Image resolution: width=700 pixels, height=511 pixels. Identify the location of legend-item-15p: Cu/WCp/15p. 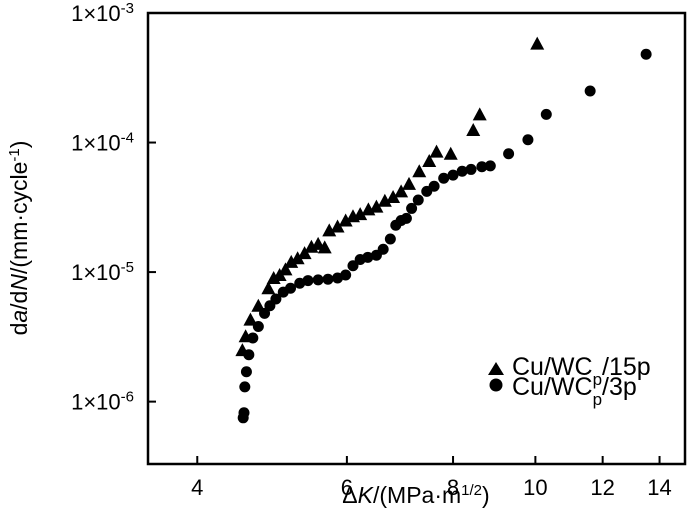
(569, 371).